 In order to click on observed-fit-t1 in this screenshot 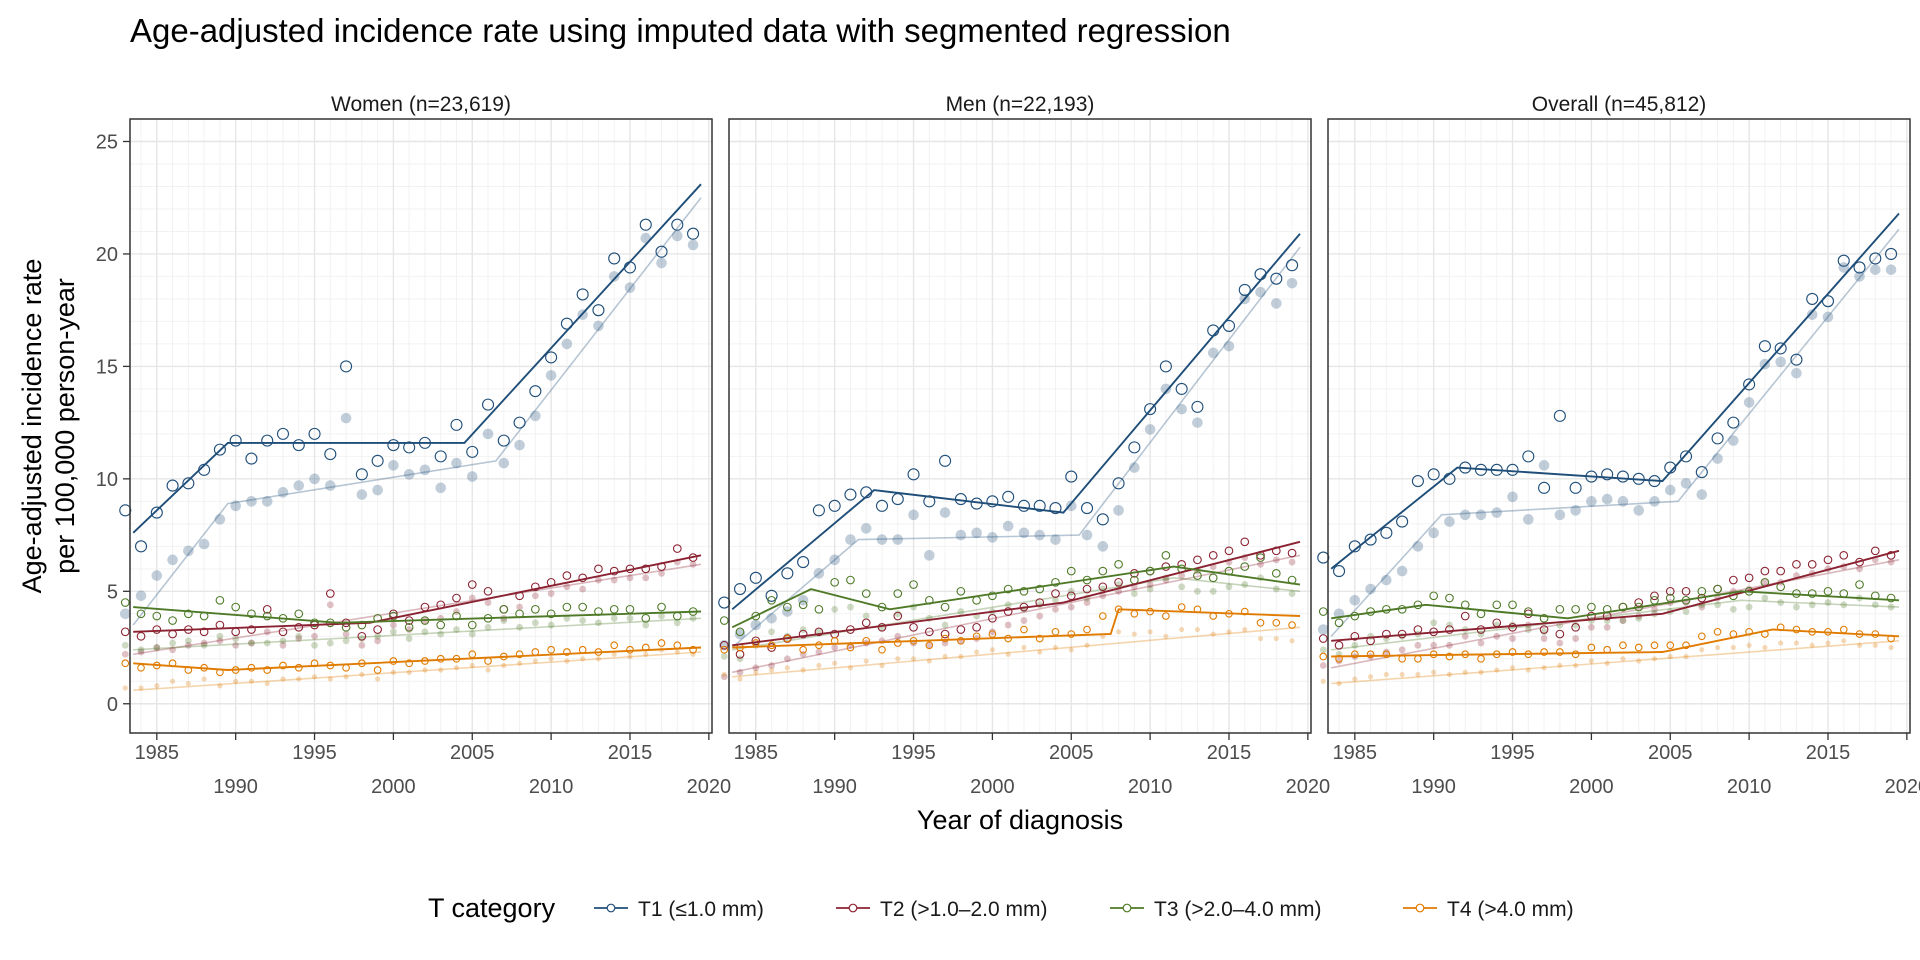, I will do `click(417, 358)`.